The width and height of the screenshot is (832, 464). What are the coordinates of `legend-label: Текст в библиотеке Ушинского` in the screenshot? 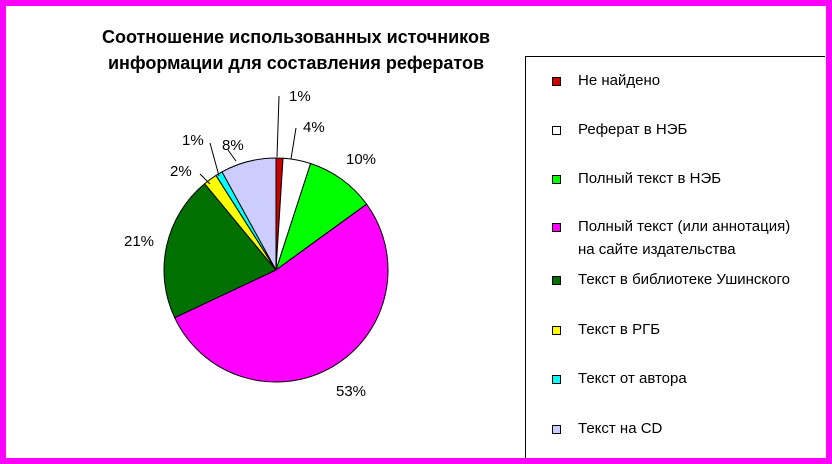 It's located at (684, 279).